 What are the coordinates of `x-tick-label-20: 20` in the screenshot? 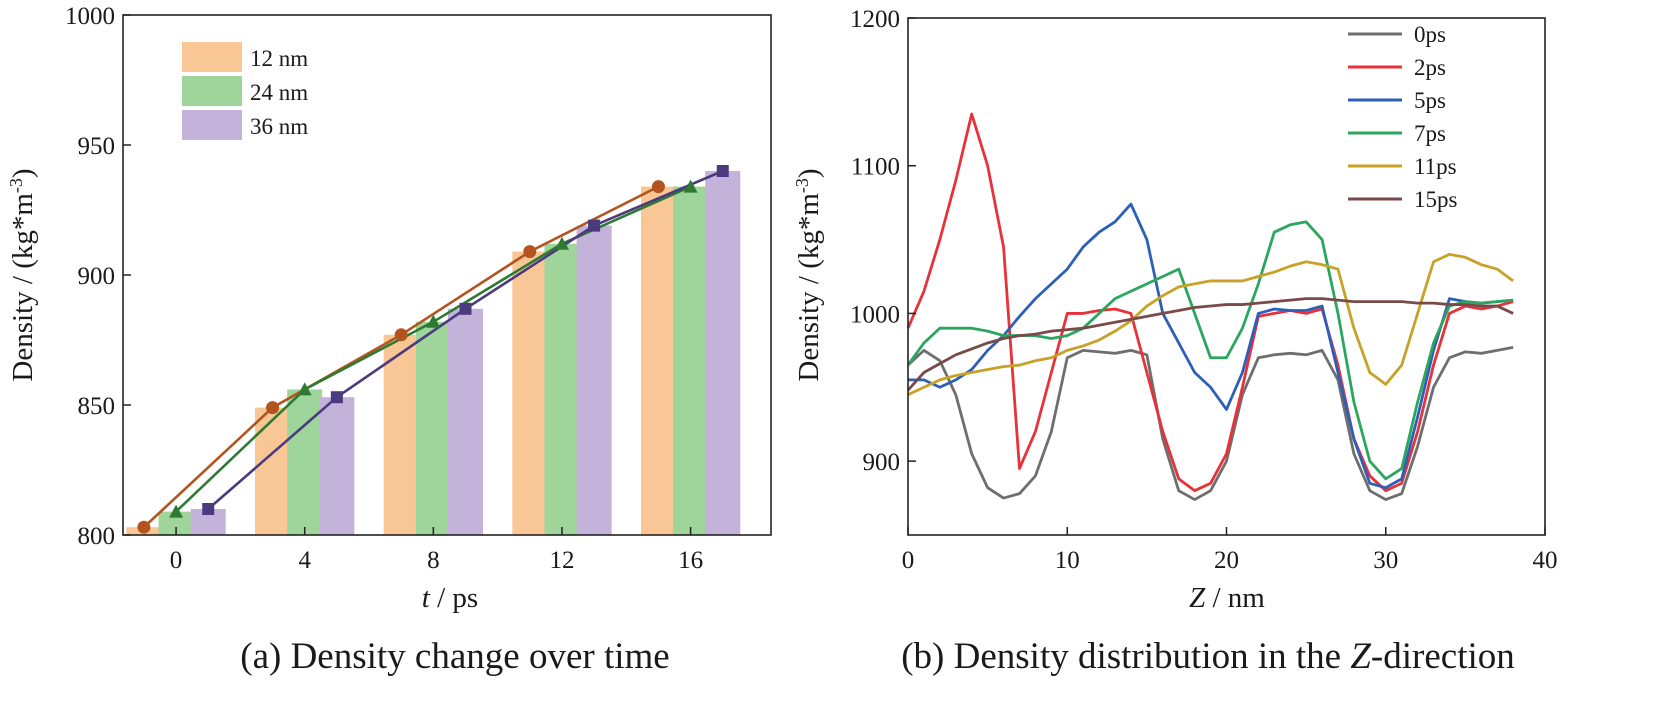 It's located at (1226, 560).